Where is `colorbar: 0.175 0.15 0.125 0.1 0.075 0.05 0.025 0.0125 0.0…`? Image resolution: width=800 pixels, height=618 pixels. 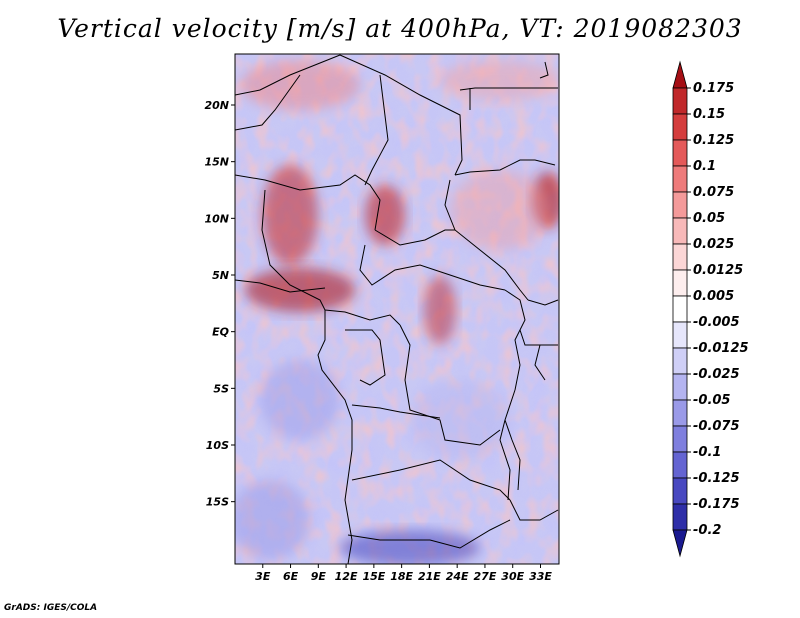 colorbar: 0.175 0.15 0.125 0.1 0.075 0.05 0.025 0.0125 0.0… is located at coordinates (710, 309).